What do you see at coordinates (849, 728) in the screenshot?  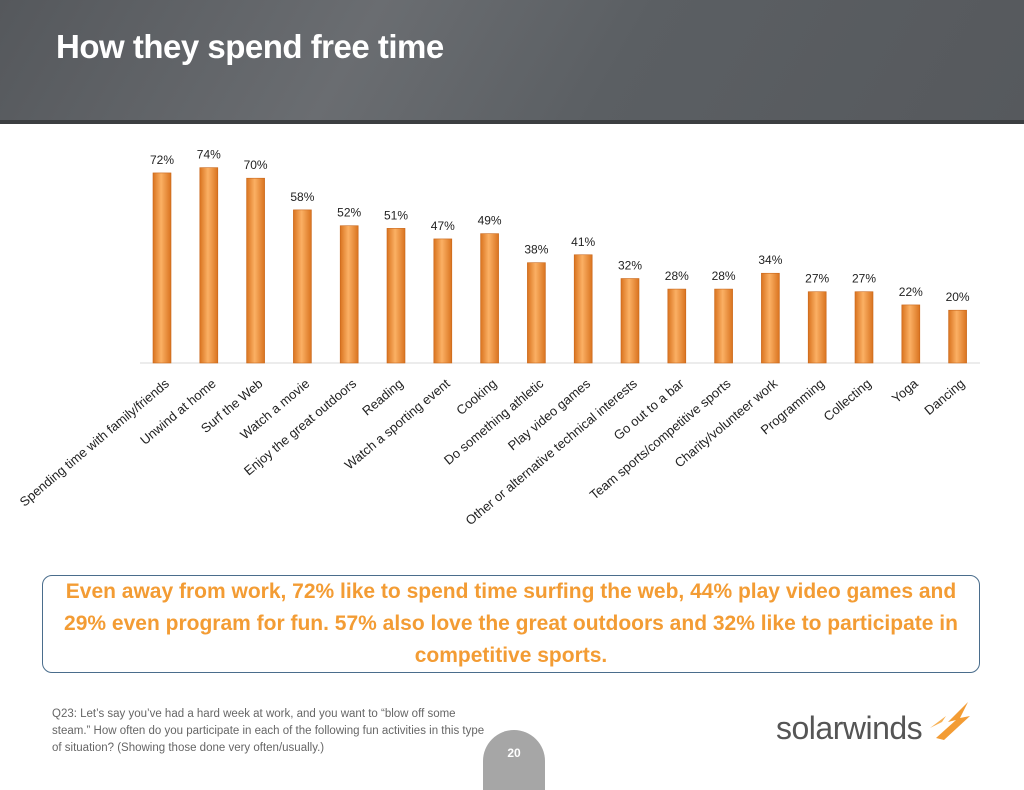 I see `logo-text: solarwinds` at bounding box center [849, 728].